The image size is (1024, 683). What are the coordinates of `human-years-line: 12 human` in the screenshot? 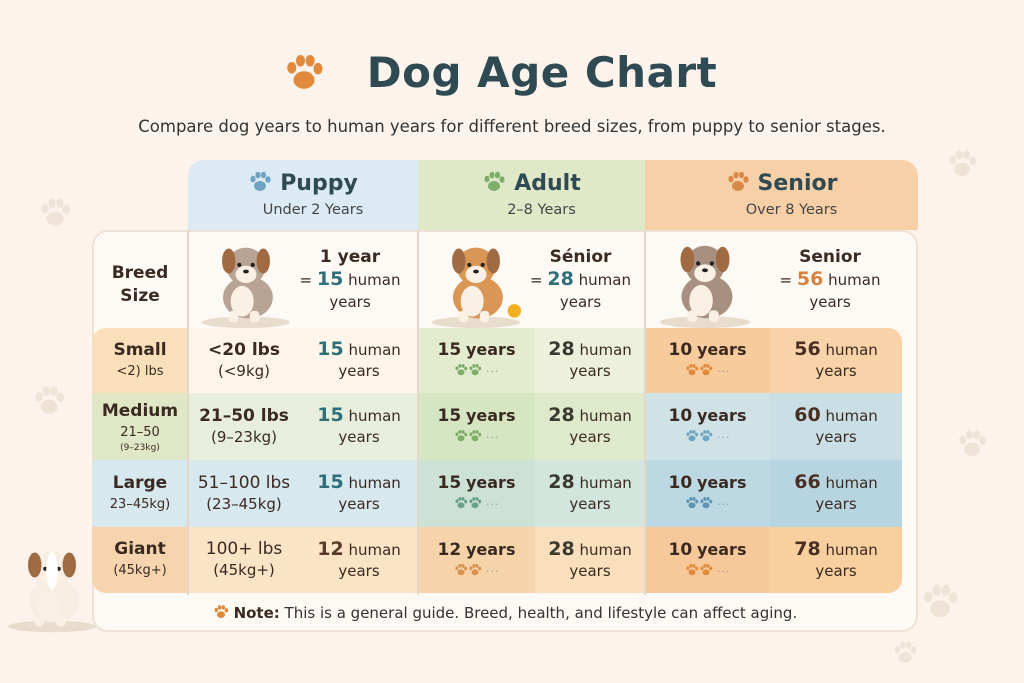 It's located at (359, 549).